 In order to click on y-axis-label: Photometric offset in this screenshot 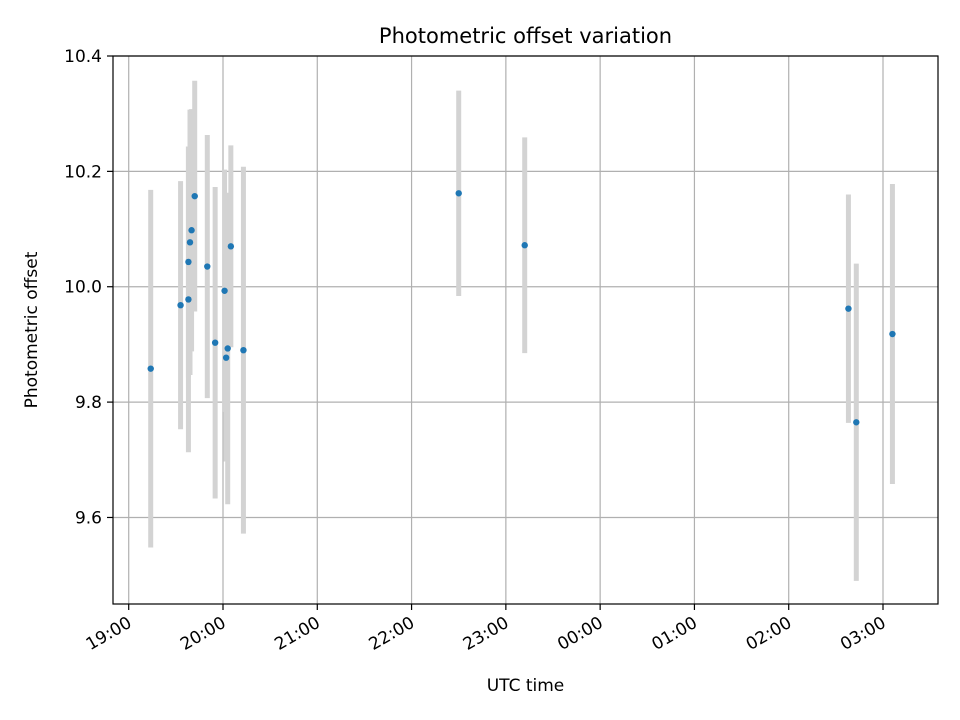, I will do `click(32, 329)`.